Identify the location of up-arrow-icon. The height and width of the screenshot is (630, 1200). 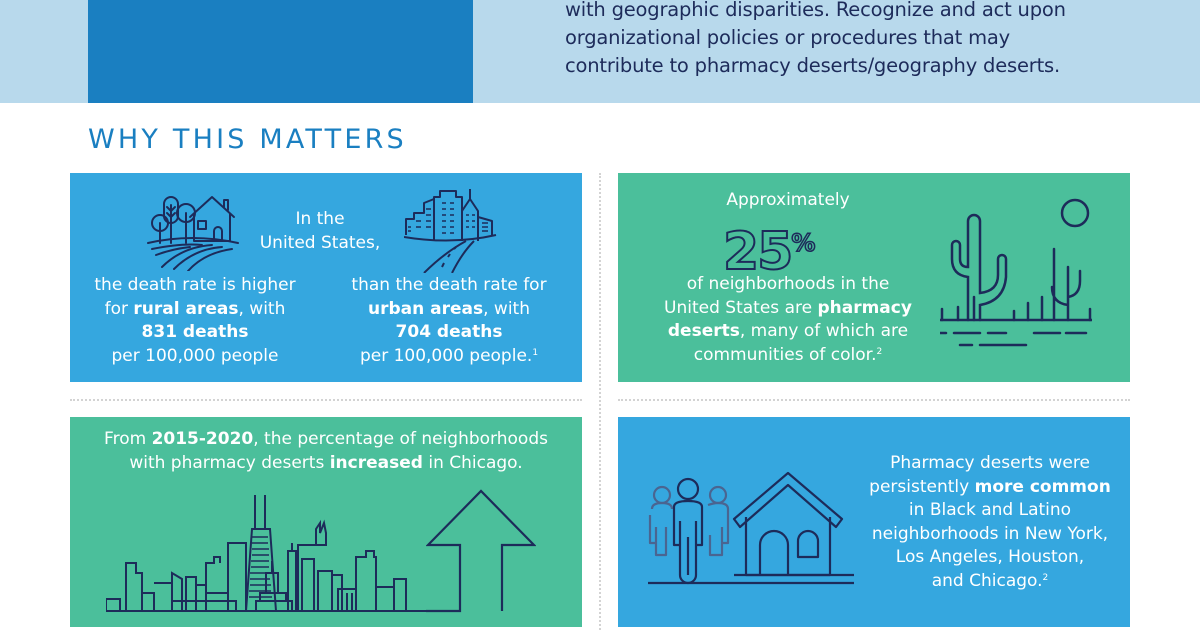
(481, 551).